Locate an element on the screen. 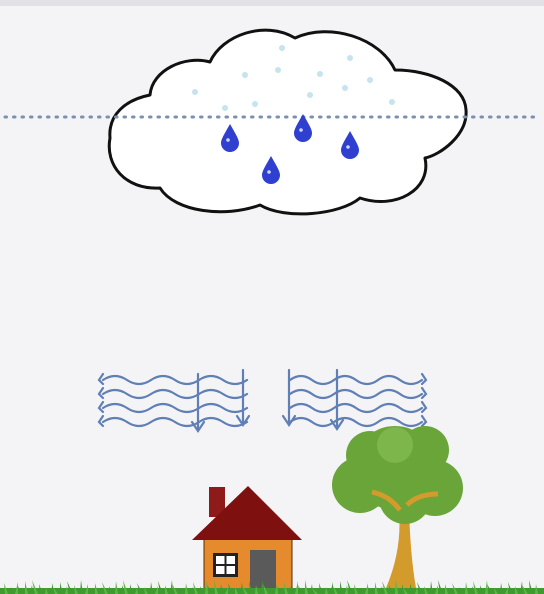  window-pane is located at coordinates (230, 560).